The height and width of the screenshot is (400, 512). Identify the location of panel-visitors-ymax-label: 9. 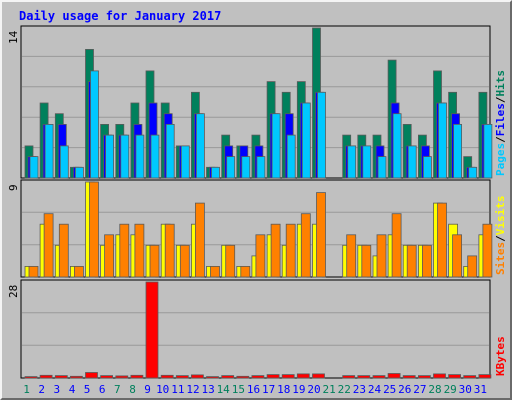
(13, 187).